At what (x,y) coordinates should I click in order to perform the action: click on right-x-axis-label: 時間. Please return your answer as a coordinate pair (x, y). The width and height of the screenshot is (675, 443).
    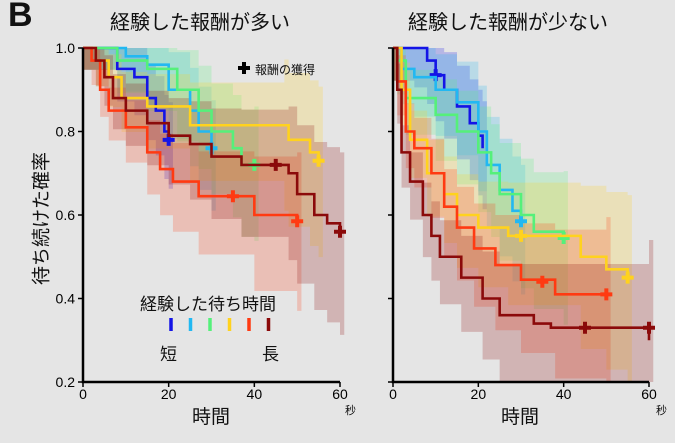
    Looking at the image, I should click on (520, 417).